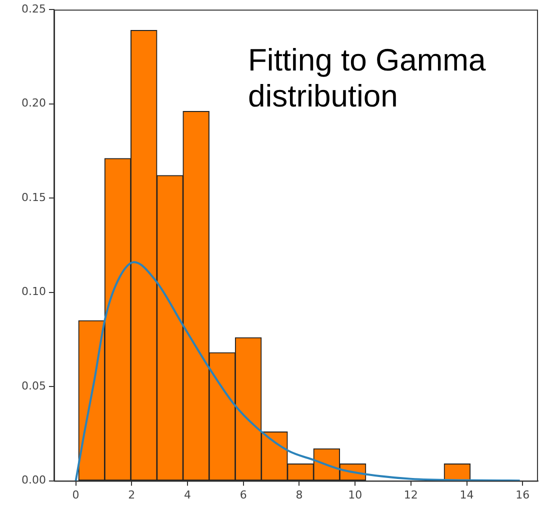  Describe the element at coordinates (34, 197) in the screenshot. I see `y-tick-label: 0.15` at that location.